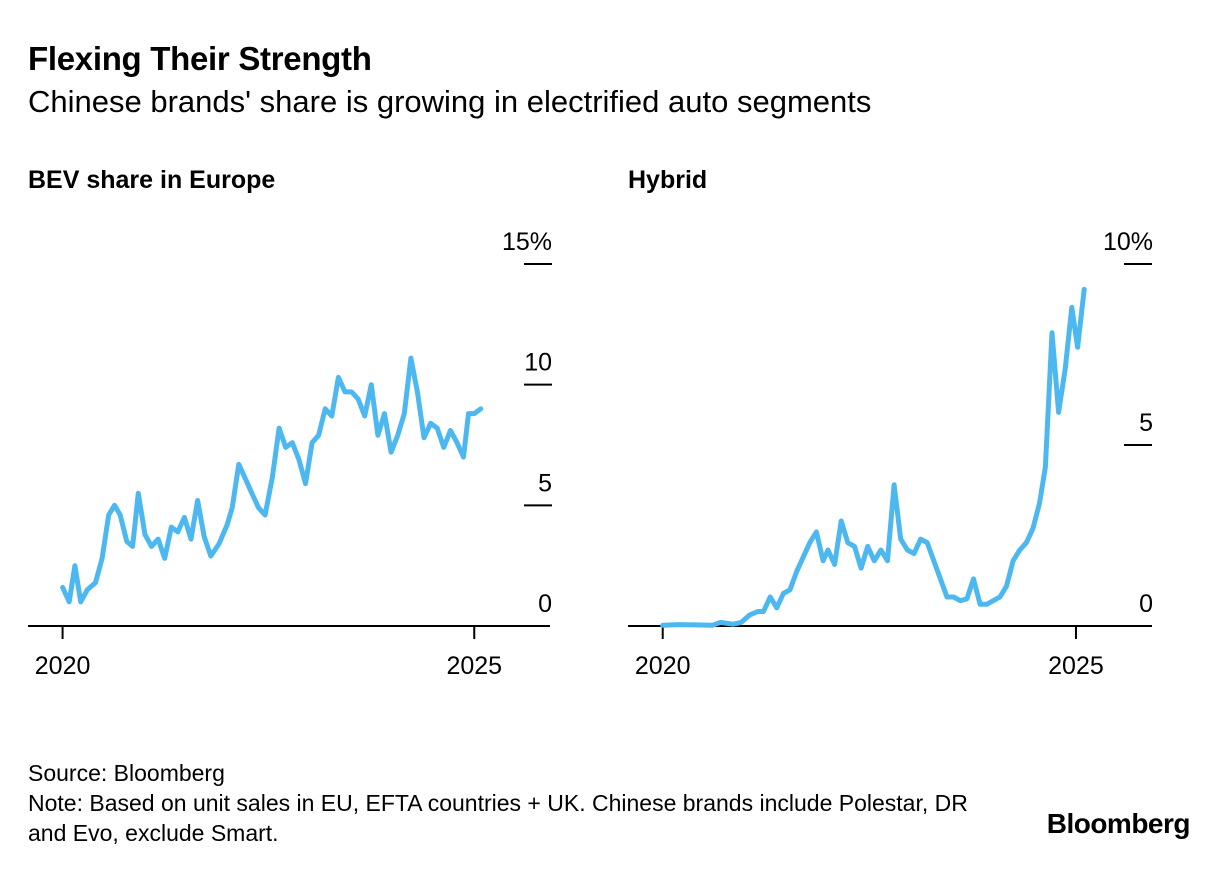 The image size is (1228, 870). What do you see at coordinates (152, 180) in the screenshot?
I see `bev-panel-title: BEV share in Europe` at bounding box center [152, 180].